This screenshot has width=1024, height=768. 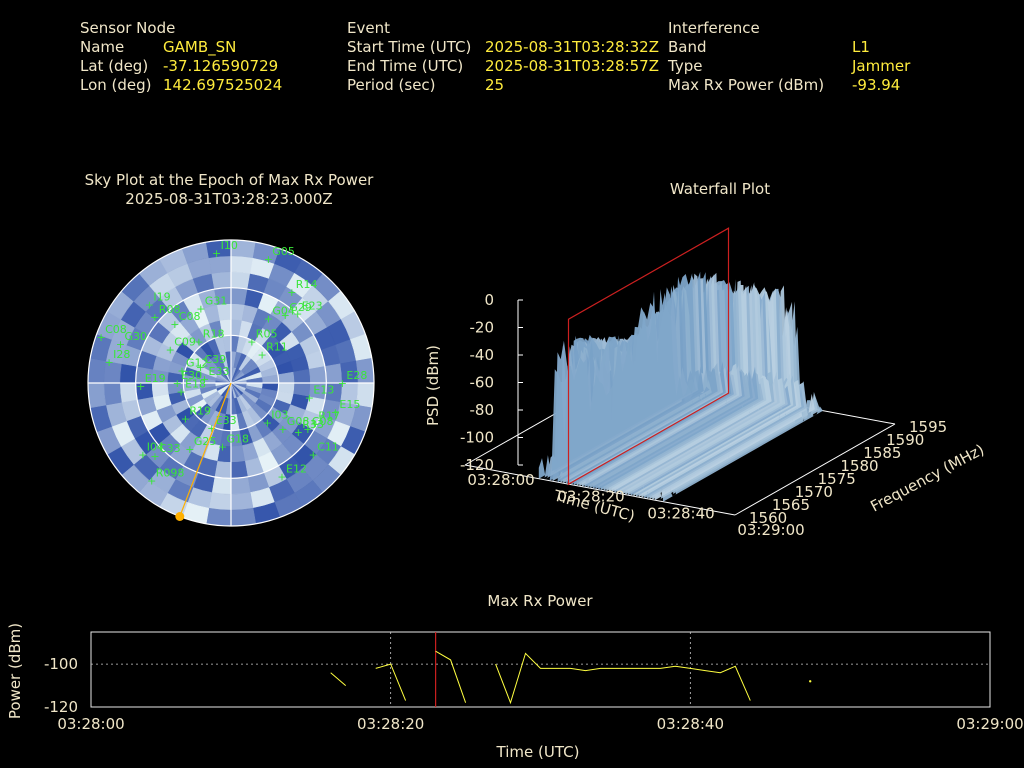 What do you see at coordinates (433, 385) in the screenshot?
I see `waterfall-z-label: PSD (dBm)` at bounding box center [433, 385].